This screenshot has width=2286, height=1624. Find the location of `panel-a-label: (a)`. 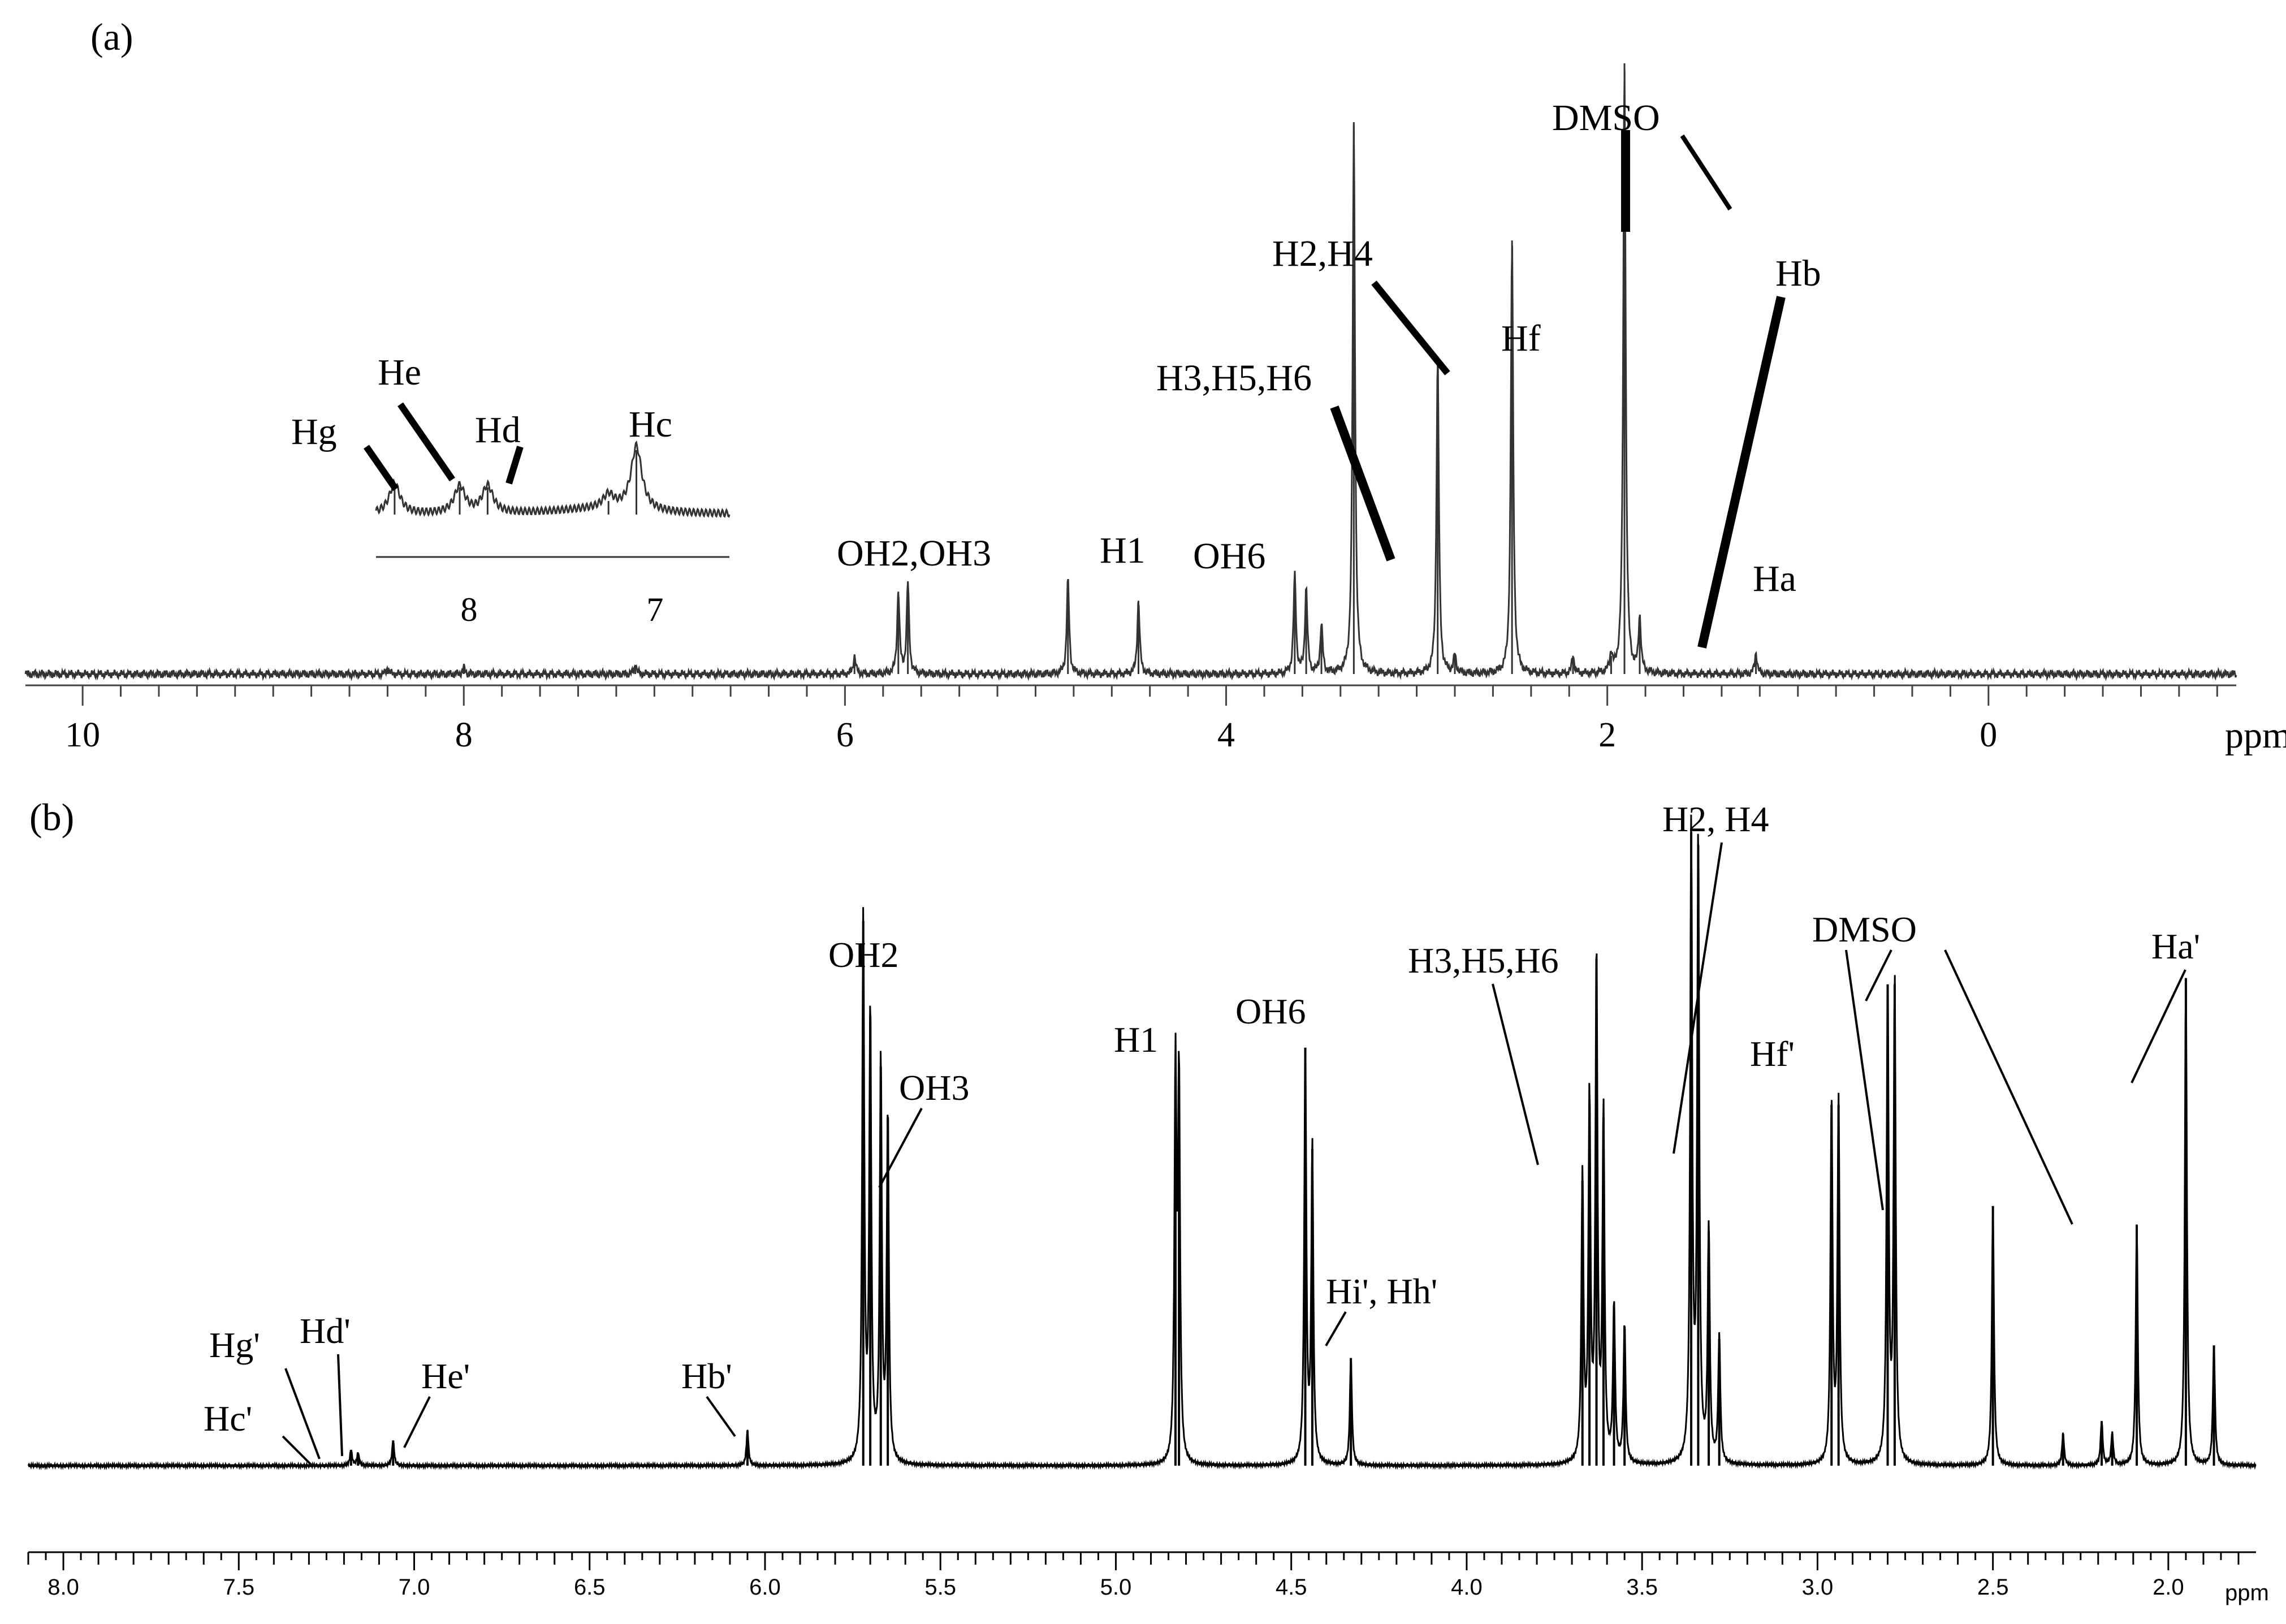

panel-a-label: (a) is located at coordinates (112, 36).